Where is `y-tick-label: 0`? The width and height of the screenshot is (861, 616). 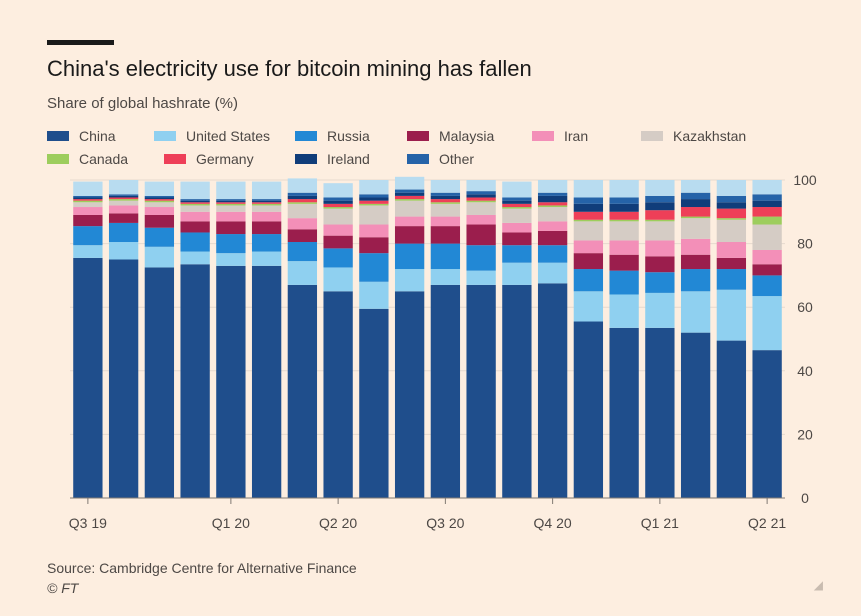 y-tick-label: 0 is located at coordinates (805, 498).